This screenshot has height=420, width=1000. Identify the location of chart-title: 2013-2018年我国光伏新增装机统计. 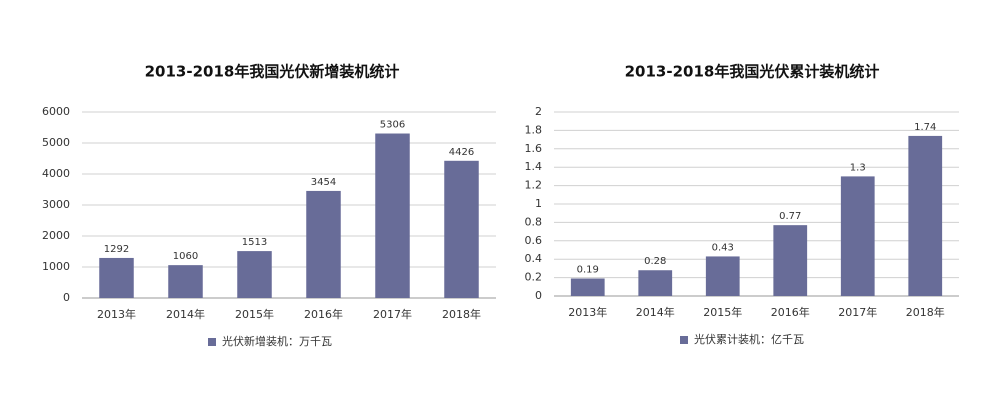
(272, 72).